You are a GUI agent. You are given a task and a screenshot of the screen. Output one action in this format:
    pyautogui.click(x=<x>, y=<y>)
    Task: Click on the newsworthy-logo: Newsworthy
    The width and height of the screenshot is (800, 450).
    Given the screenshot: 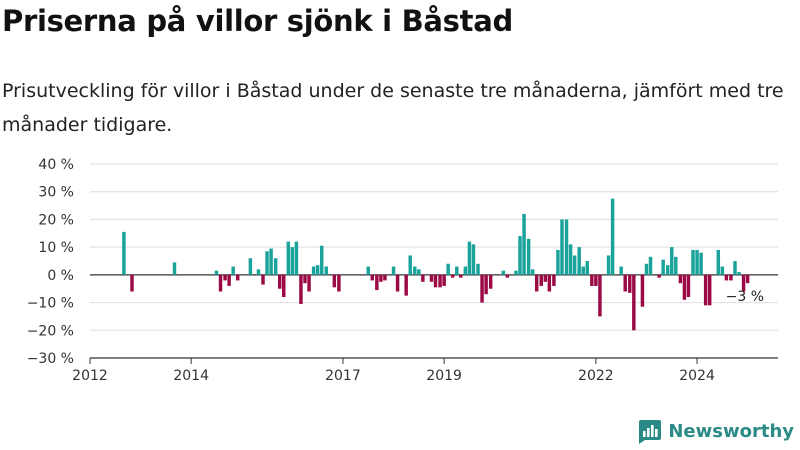 What is the action you would take?
    pyautogui.click(x=715, y=431)
    